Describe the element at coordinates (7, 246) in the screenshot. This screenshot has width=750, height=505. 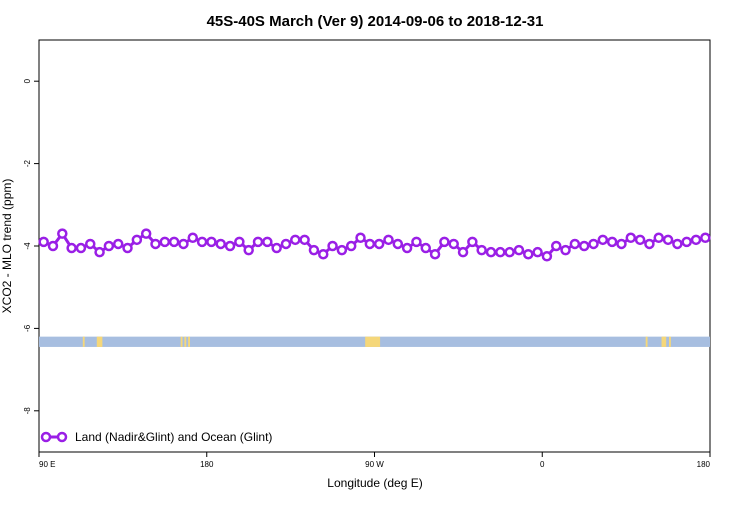
I see `y-axis-label: XCO2 - MLO trend (ppm)` at that location.